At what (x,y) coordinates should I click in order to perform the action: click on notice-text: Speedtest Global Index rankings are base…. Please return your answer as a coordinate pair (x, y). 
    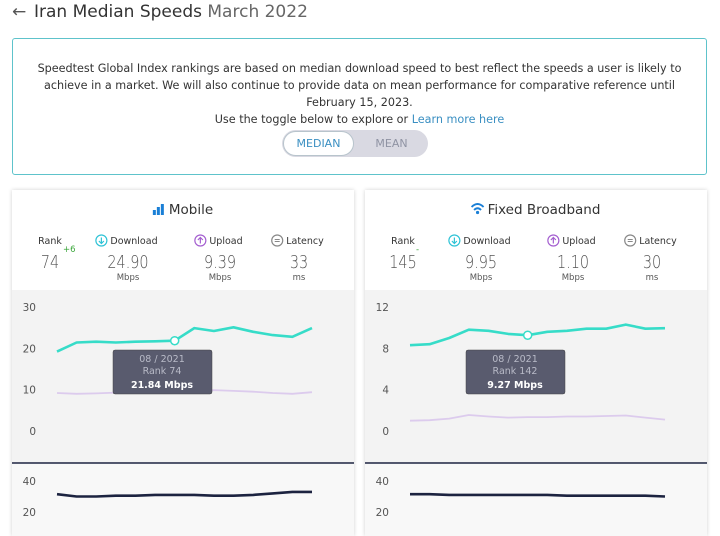
    Looking at the image, I should click on (359, 94).